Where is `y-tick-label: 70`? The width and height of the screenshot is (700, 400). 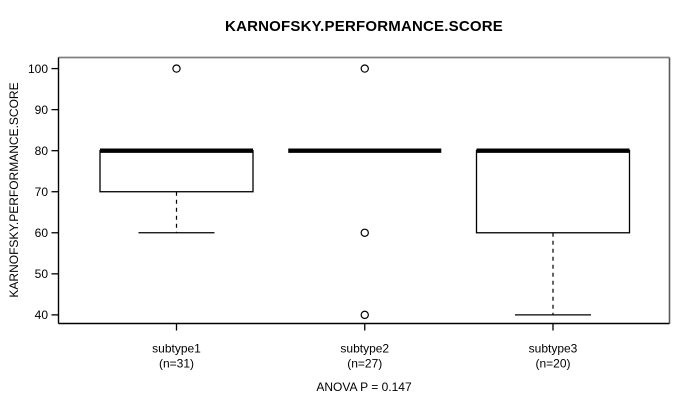 y-tick-label: 70 is located at coordinates (42, 192).